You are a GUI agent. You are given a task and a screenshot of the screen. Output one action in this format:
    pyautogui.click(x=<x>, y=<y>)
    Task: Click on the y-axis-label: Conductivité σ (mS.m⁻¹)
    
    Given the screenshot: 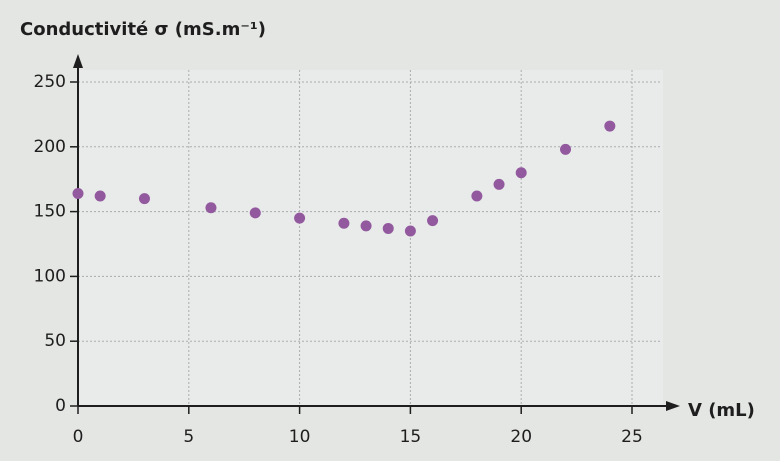 What is the action you would take?
    pyautogui.click(x=143, y=29)
    